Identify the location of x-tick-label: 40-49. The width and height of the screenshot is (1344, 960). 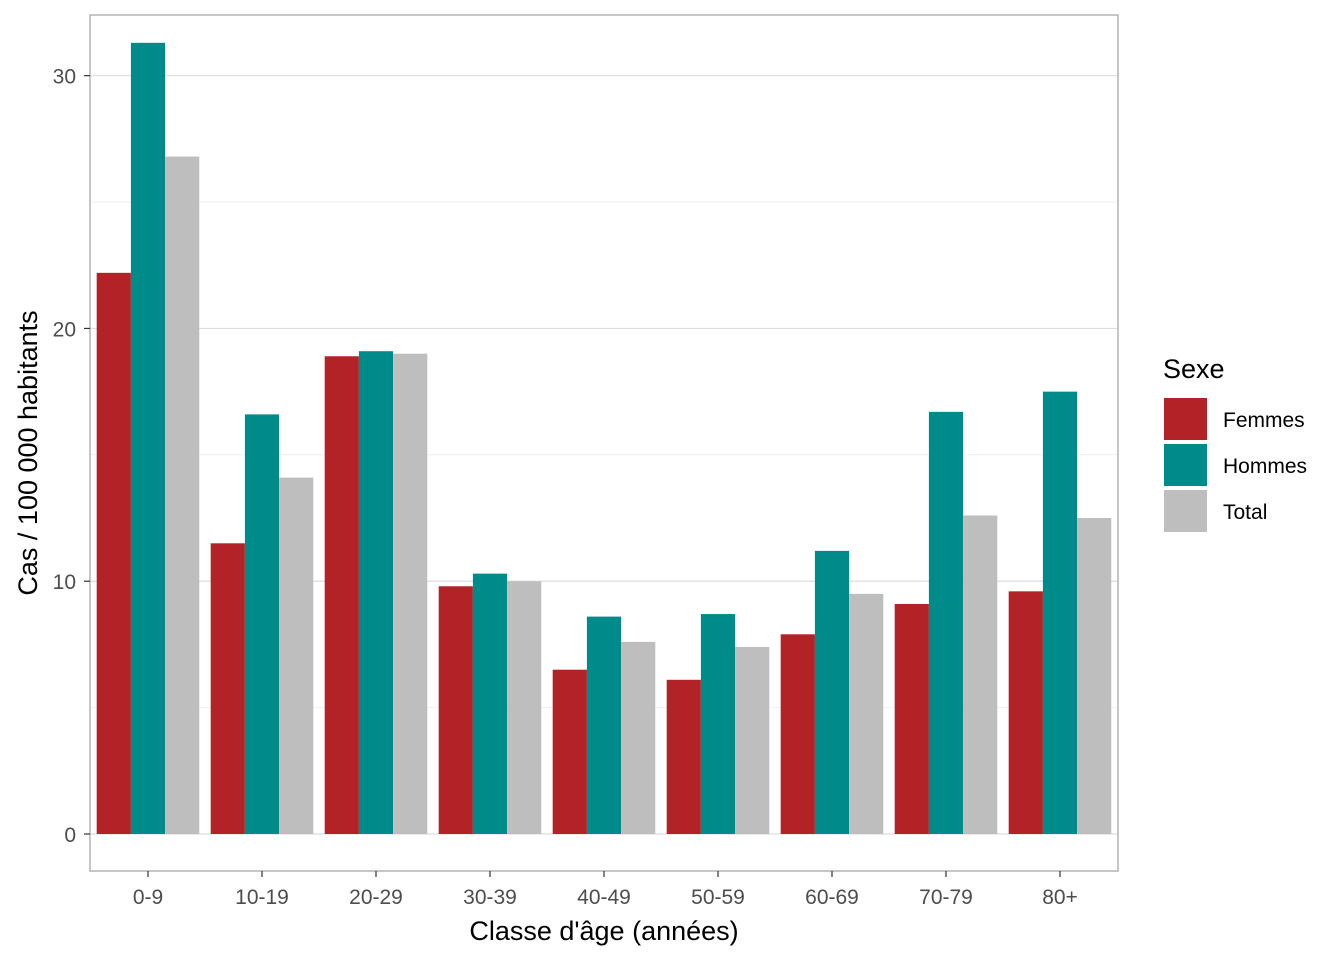
(604, 897).